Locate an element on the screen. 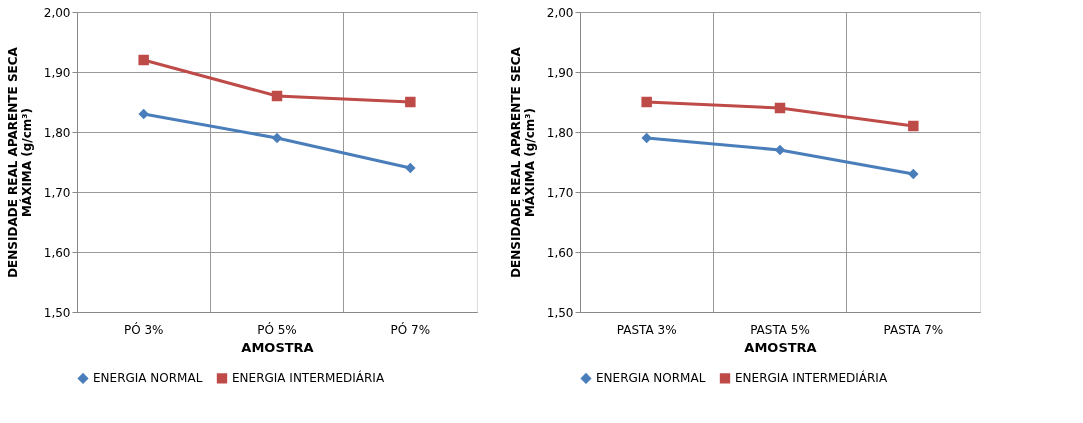  x-tick-label: PASTA 5% is located at coordinates (780, 329).